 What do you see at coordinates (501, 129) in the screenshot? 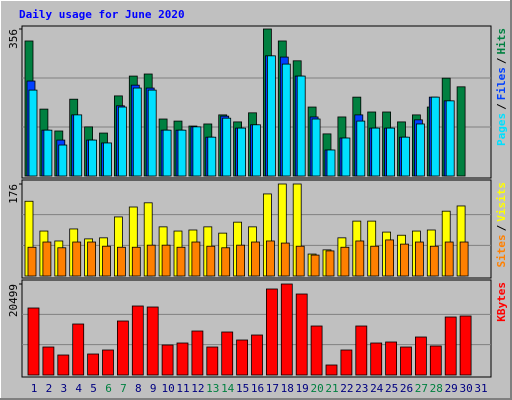
I see `legend-entry: Pages` at bounding box center [501, 129].